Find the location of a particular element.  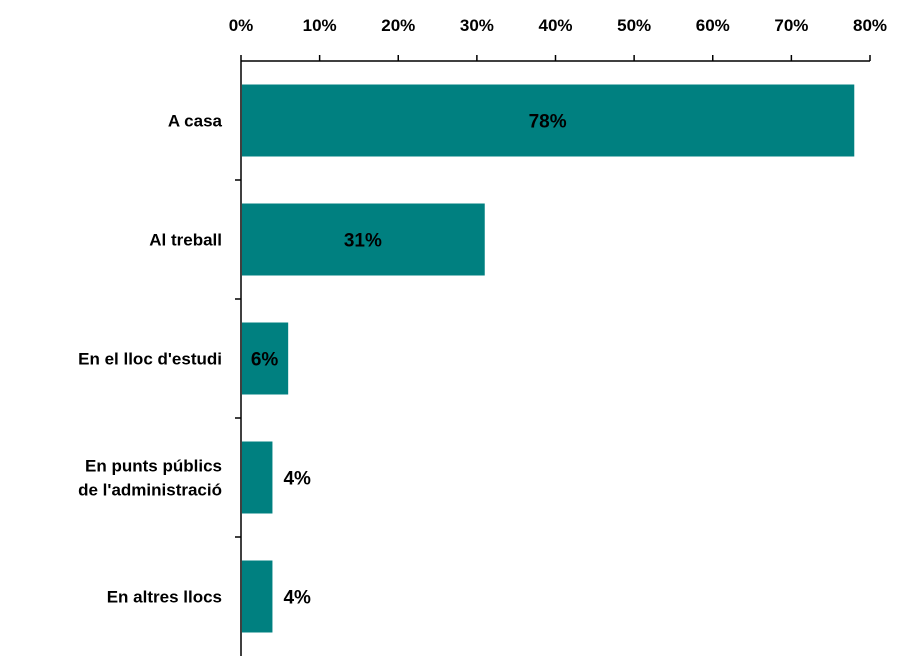

category-label: En el lloc d'estudi is located at coordinates (150, 359).